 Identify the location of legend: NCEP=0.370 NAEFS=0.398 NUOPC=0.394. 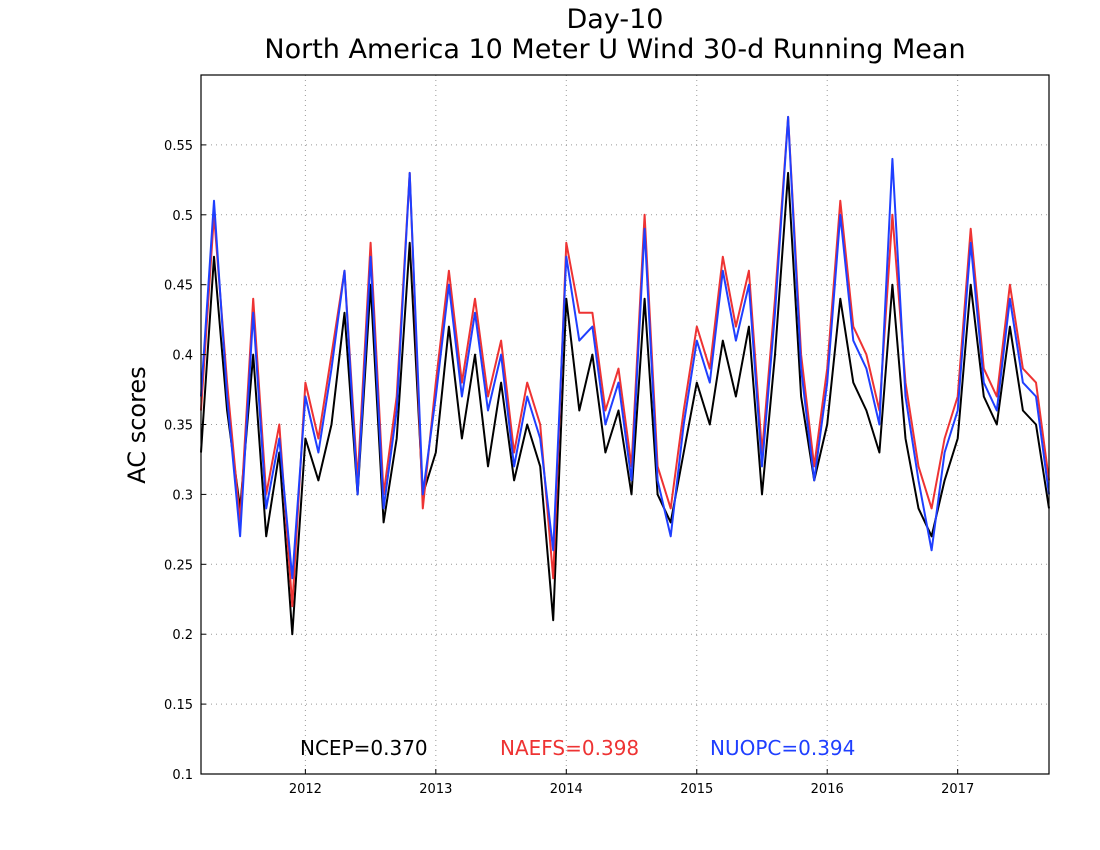
(577, 748).